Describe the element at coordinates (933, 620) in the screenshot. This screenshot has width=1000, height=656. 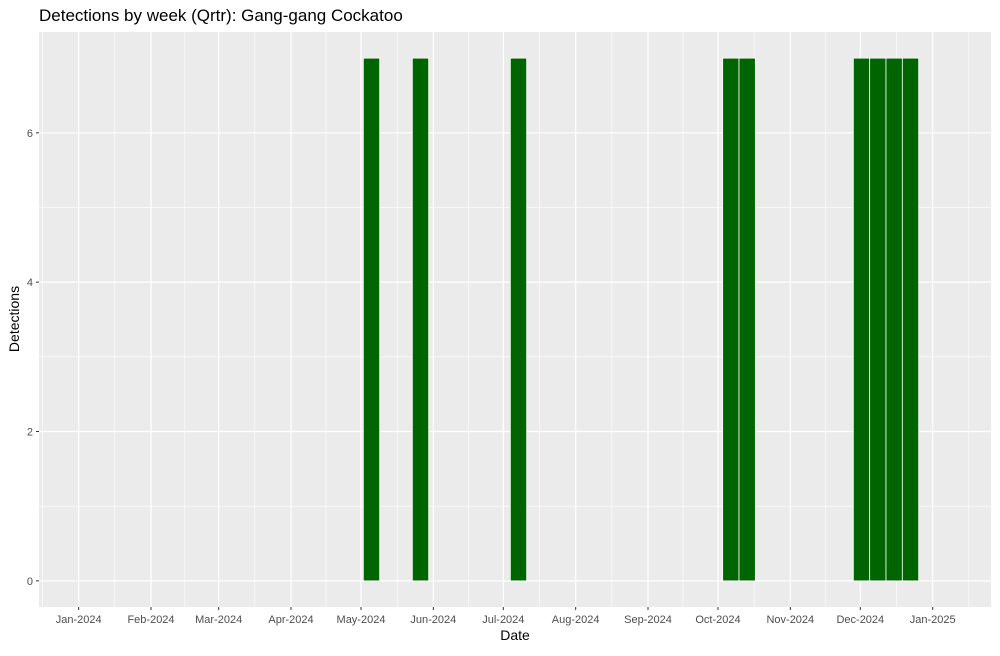
I see `x-tick-label: Jan-2025` at that location.